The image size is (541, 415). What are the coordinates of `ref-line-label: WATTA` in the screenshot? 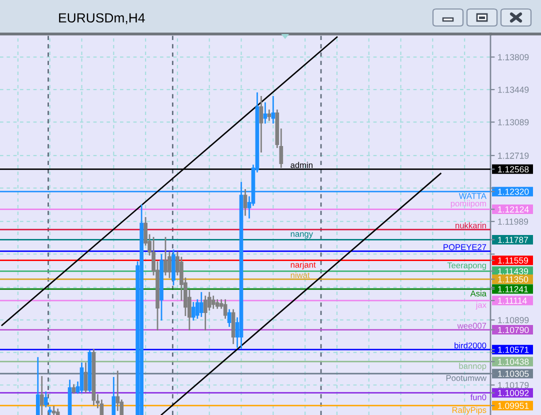 It's located at (472, 196).